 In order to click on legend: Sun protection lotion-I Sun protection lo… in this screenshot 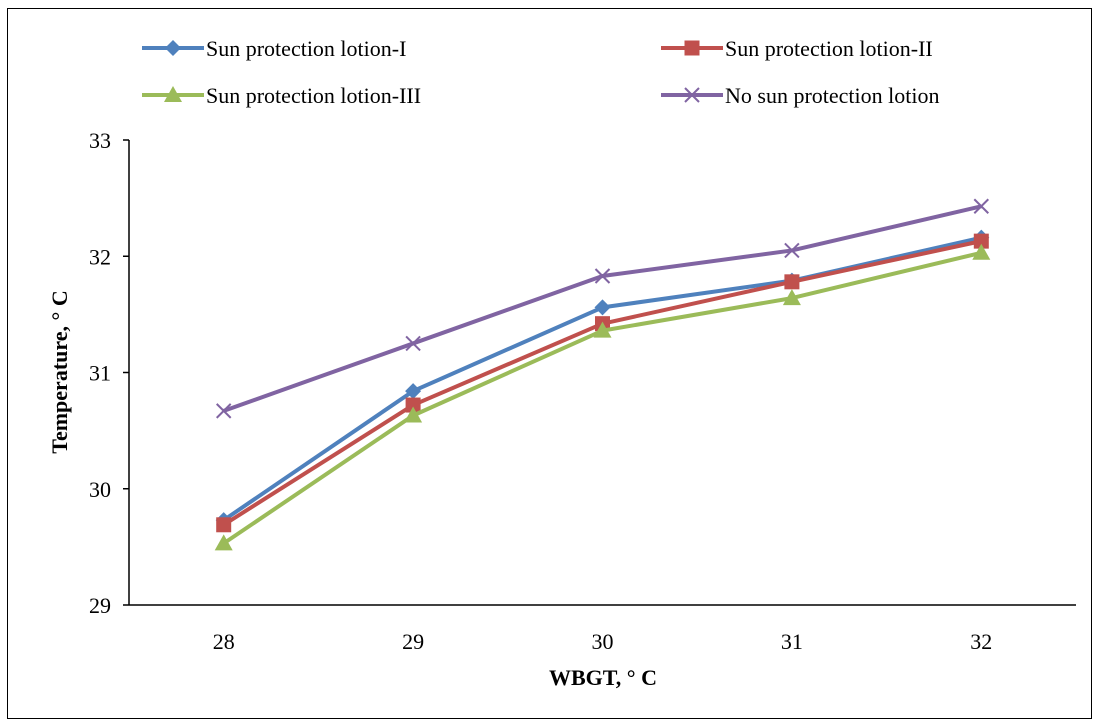, I will do `click(540, 72)`.